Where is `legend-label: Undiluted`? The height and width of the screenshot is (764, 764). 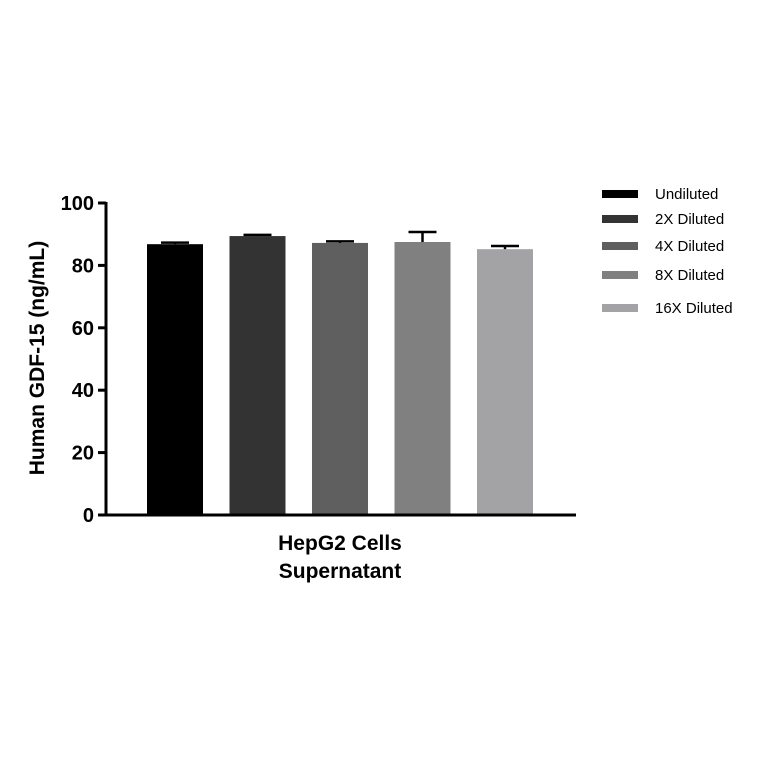
legend-label: Undiluted is located at coordinates (686, 194).